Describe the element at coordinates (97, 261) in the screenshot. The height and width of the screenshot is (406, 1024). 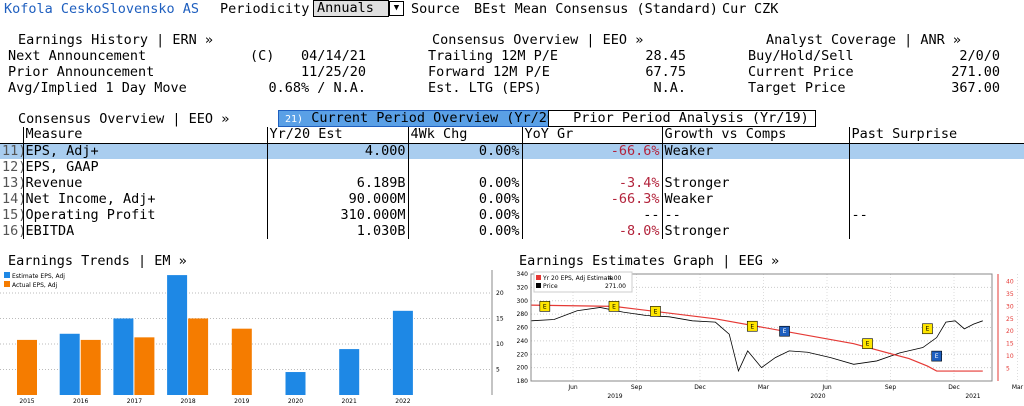
I see `earnings-trends-title: Earnings Trends | EM »` at that location.